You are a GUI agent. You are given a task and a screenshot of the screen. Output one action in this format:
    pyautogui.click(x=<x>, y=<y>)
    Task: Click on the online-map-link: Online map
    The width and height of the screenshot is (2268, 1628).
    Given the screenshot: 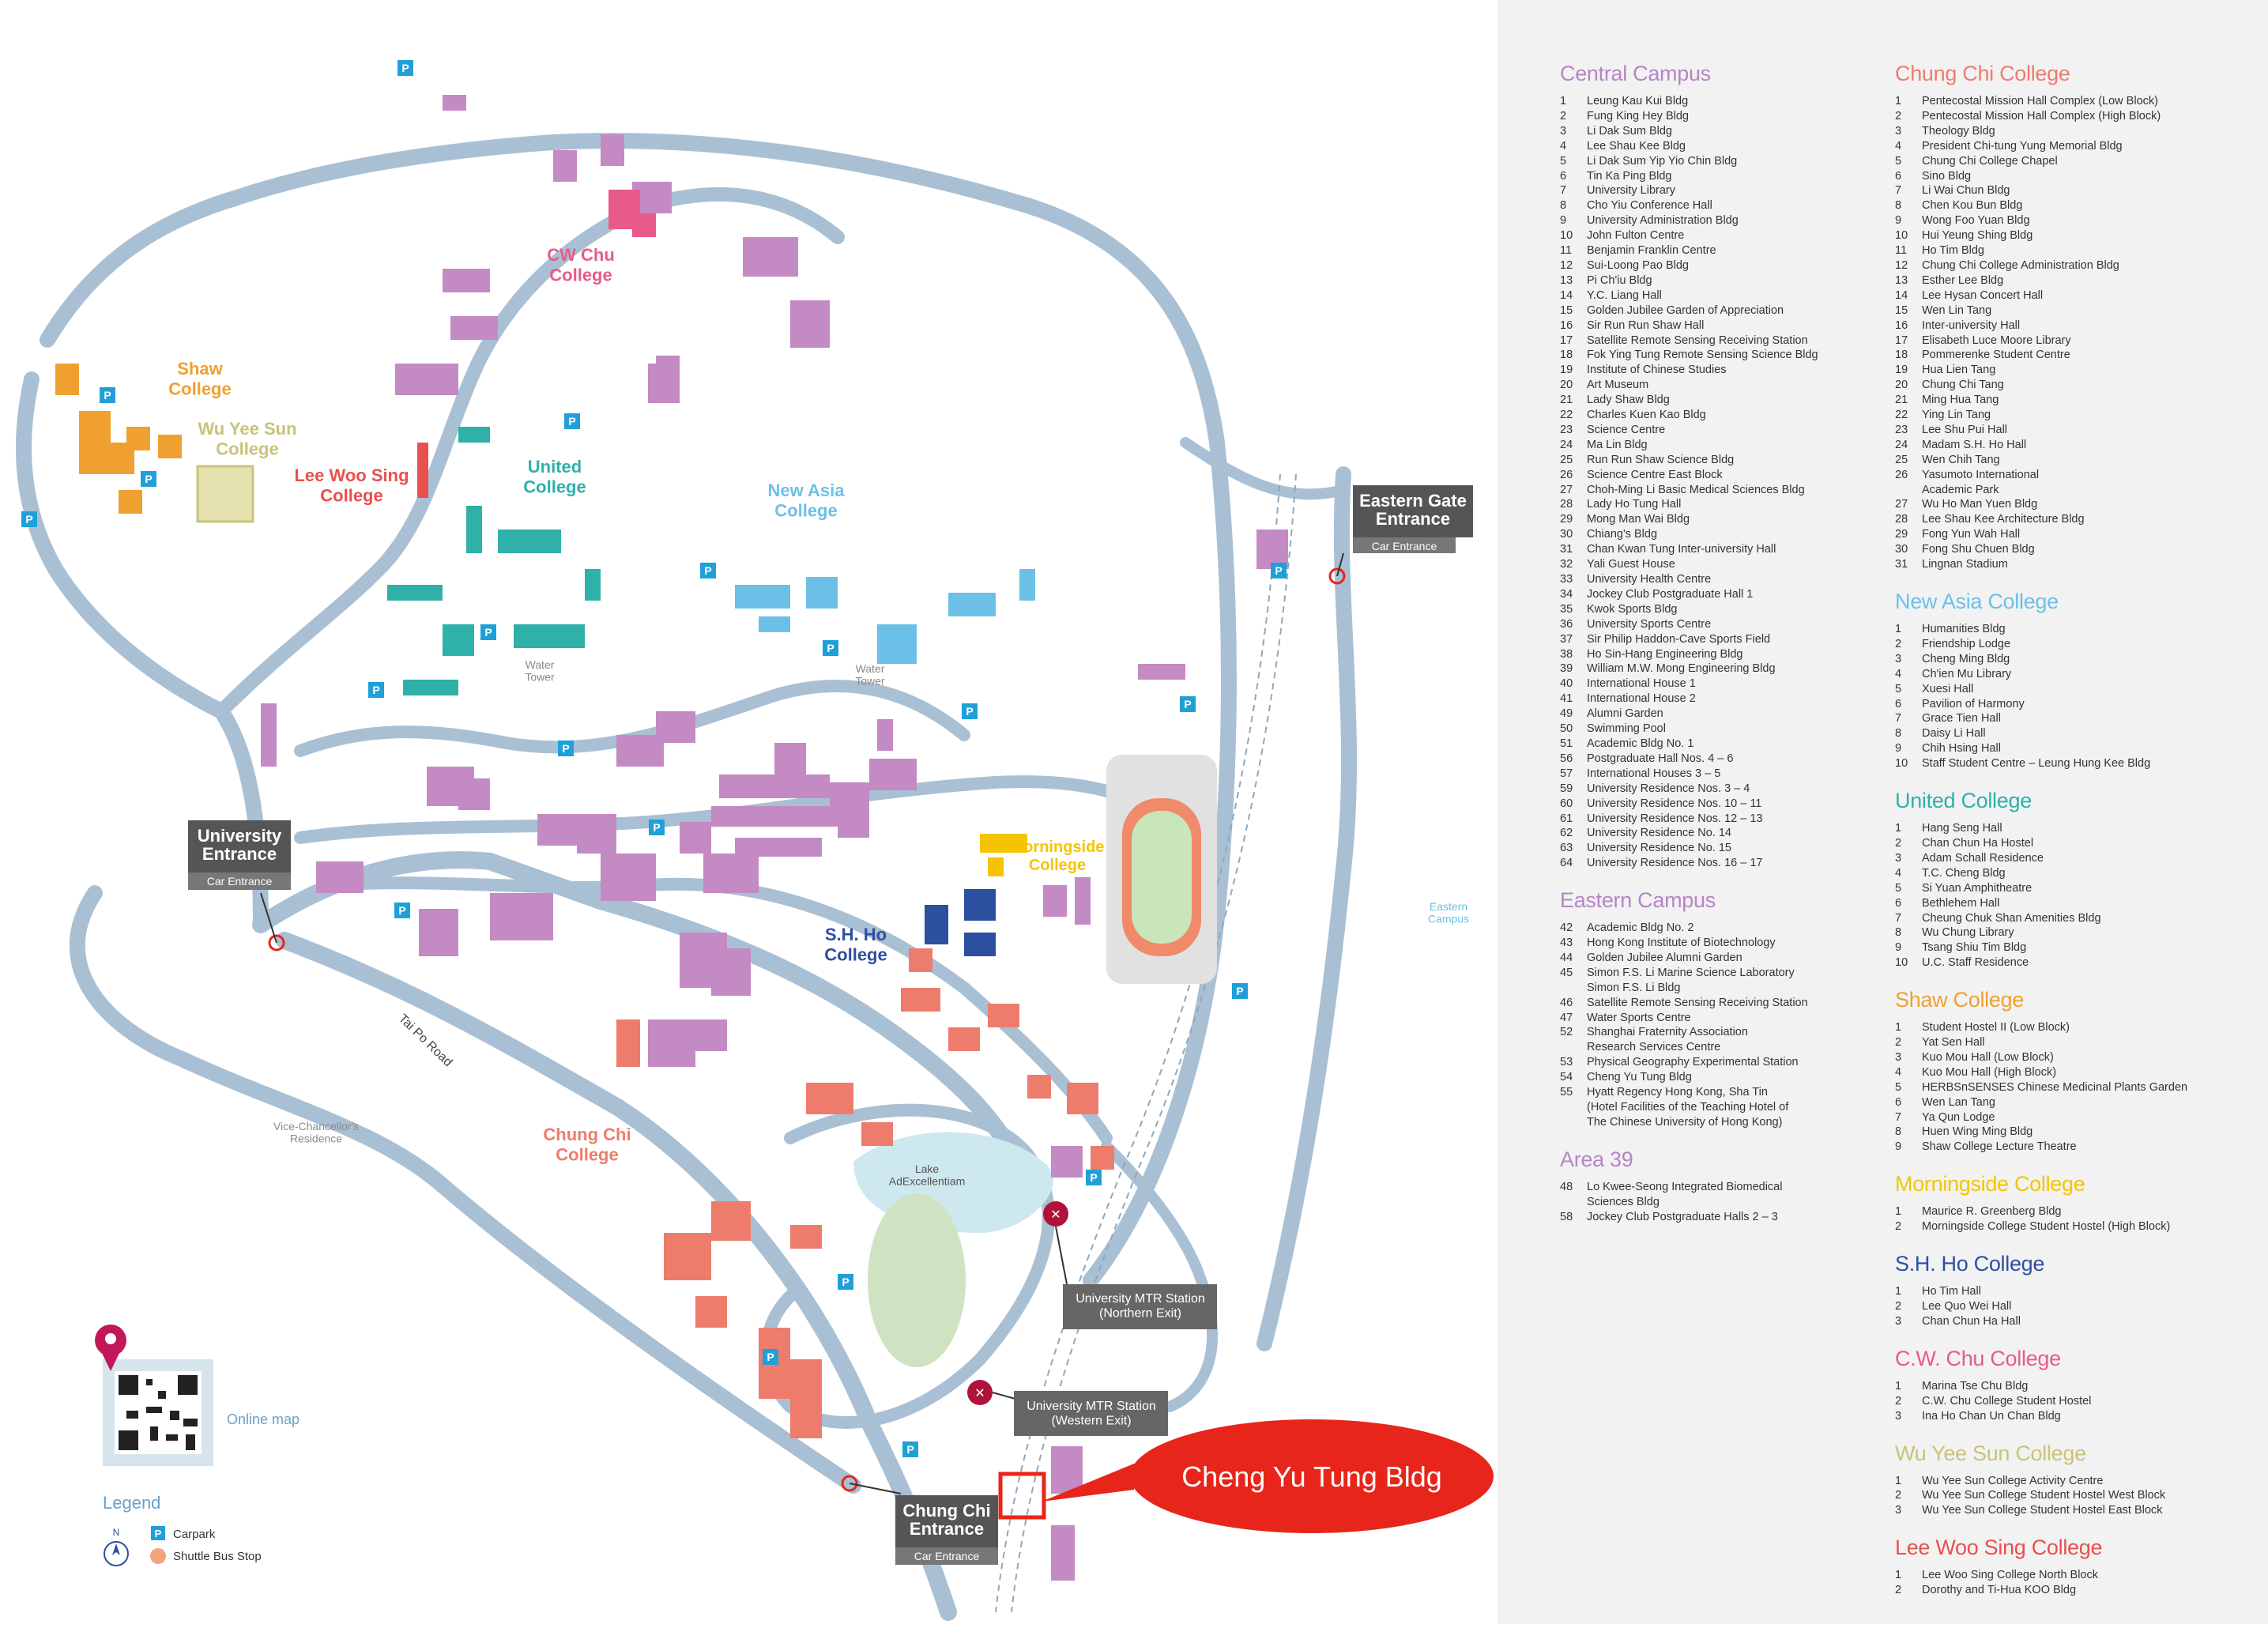 What is the action you would take?
    pyautogui.click(x=264, y=1419)
    